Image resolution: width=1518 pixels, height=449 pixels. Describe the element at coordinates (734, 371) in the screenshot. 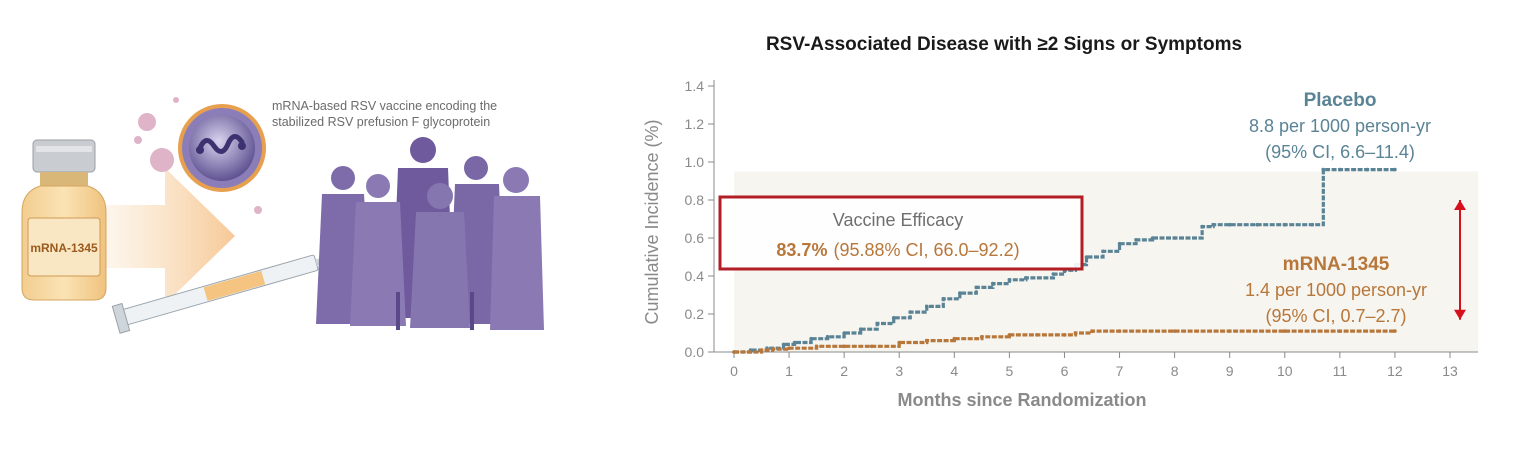

I see `x-tick-label: 0` at that location.